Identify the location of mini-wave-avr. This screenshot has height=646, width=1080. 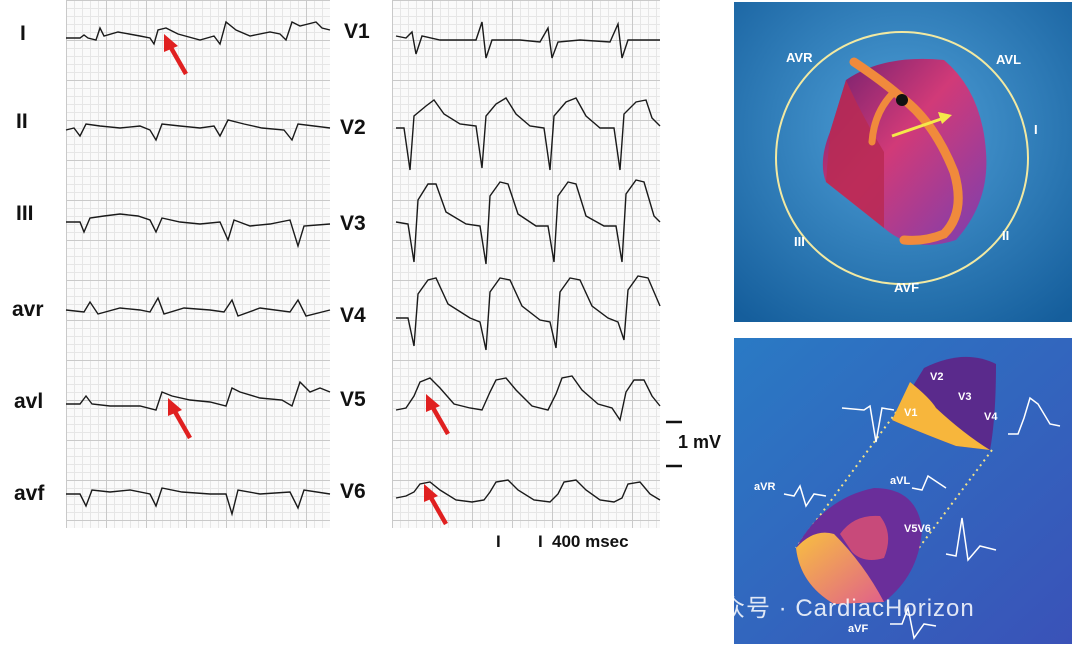
(805, 496).